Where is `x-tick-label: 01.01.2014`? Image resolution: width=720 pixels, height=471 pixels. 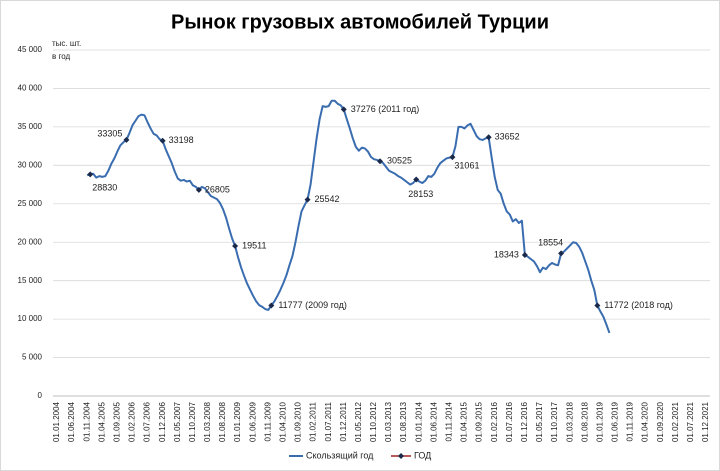
x-tick-label: 01.01.2014 is located at coordinates (418, 421).